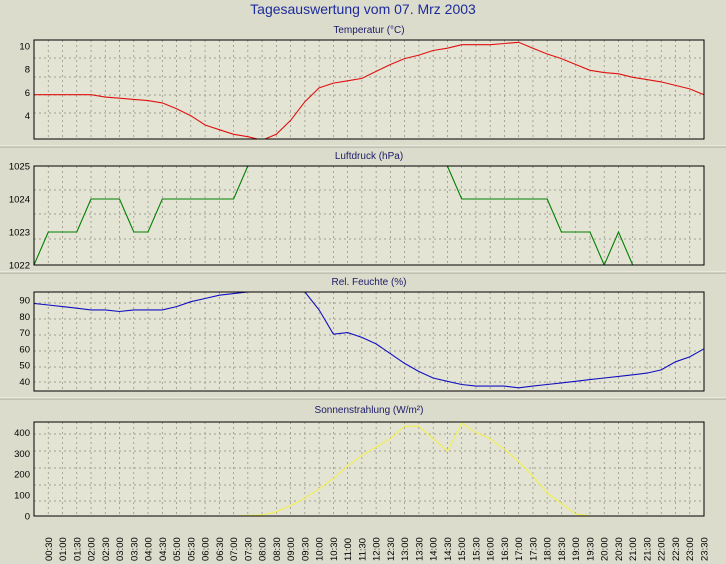  Describe the element at coordinates (705, 549) in the screenshot. I see `x-tick-label: 23:30` at that location.